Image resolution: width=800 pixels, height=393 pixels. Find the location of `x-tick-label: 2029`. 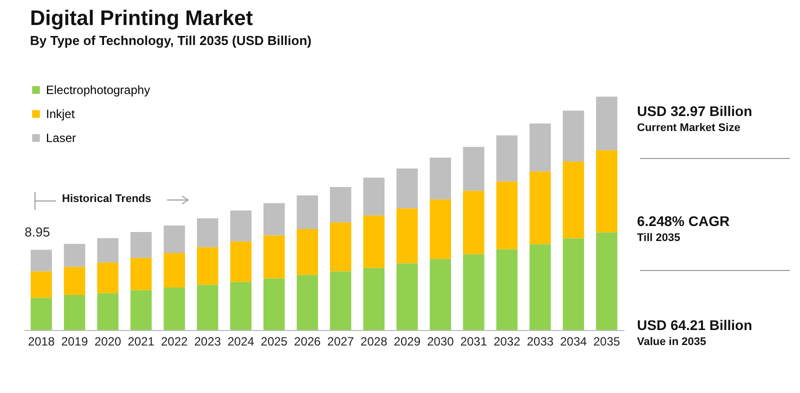

x-tick-label: 2029 is located at coordinates (407, 341).